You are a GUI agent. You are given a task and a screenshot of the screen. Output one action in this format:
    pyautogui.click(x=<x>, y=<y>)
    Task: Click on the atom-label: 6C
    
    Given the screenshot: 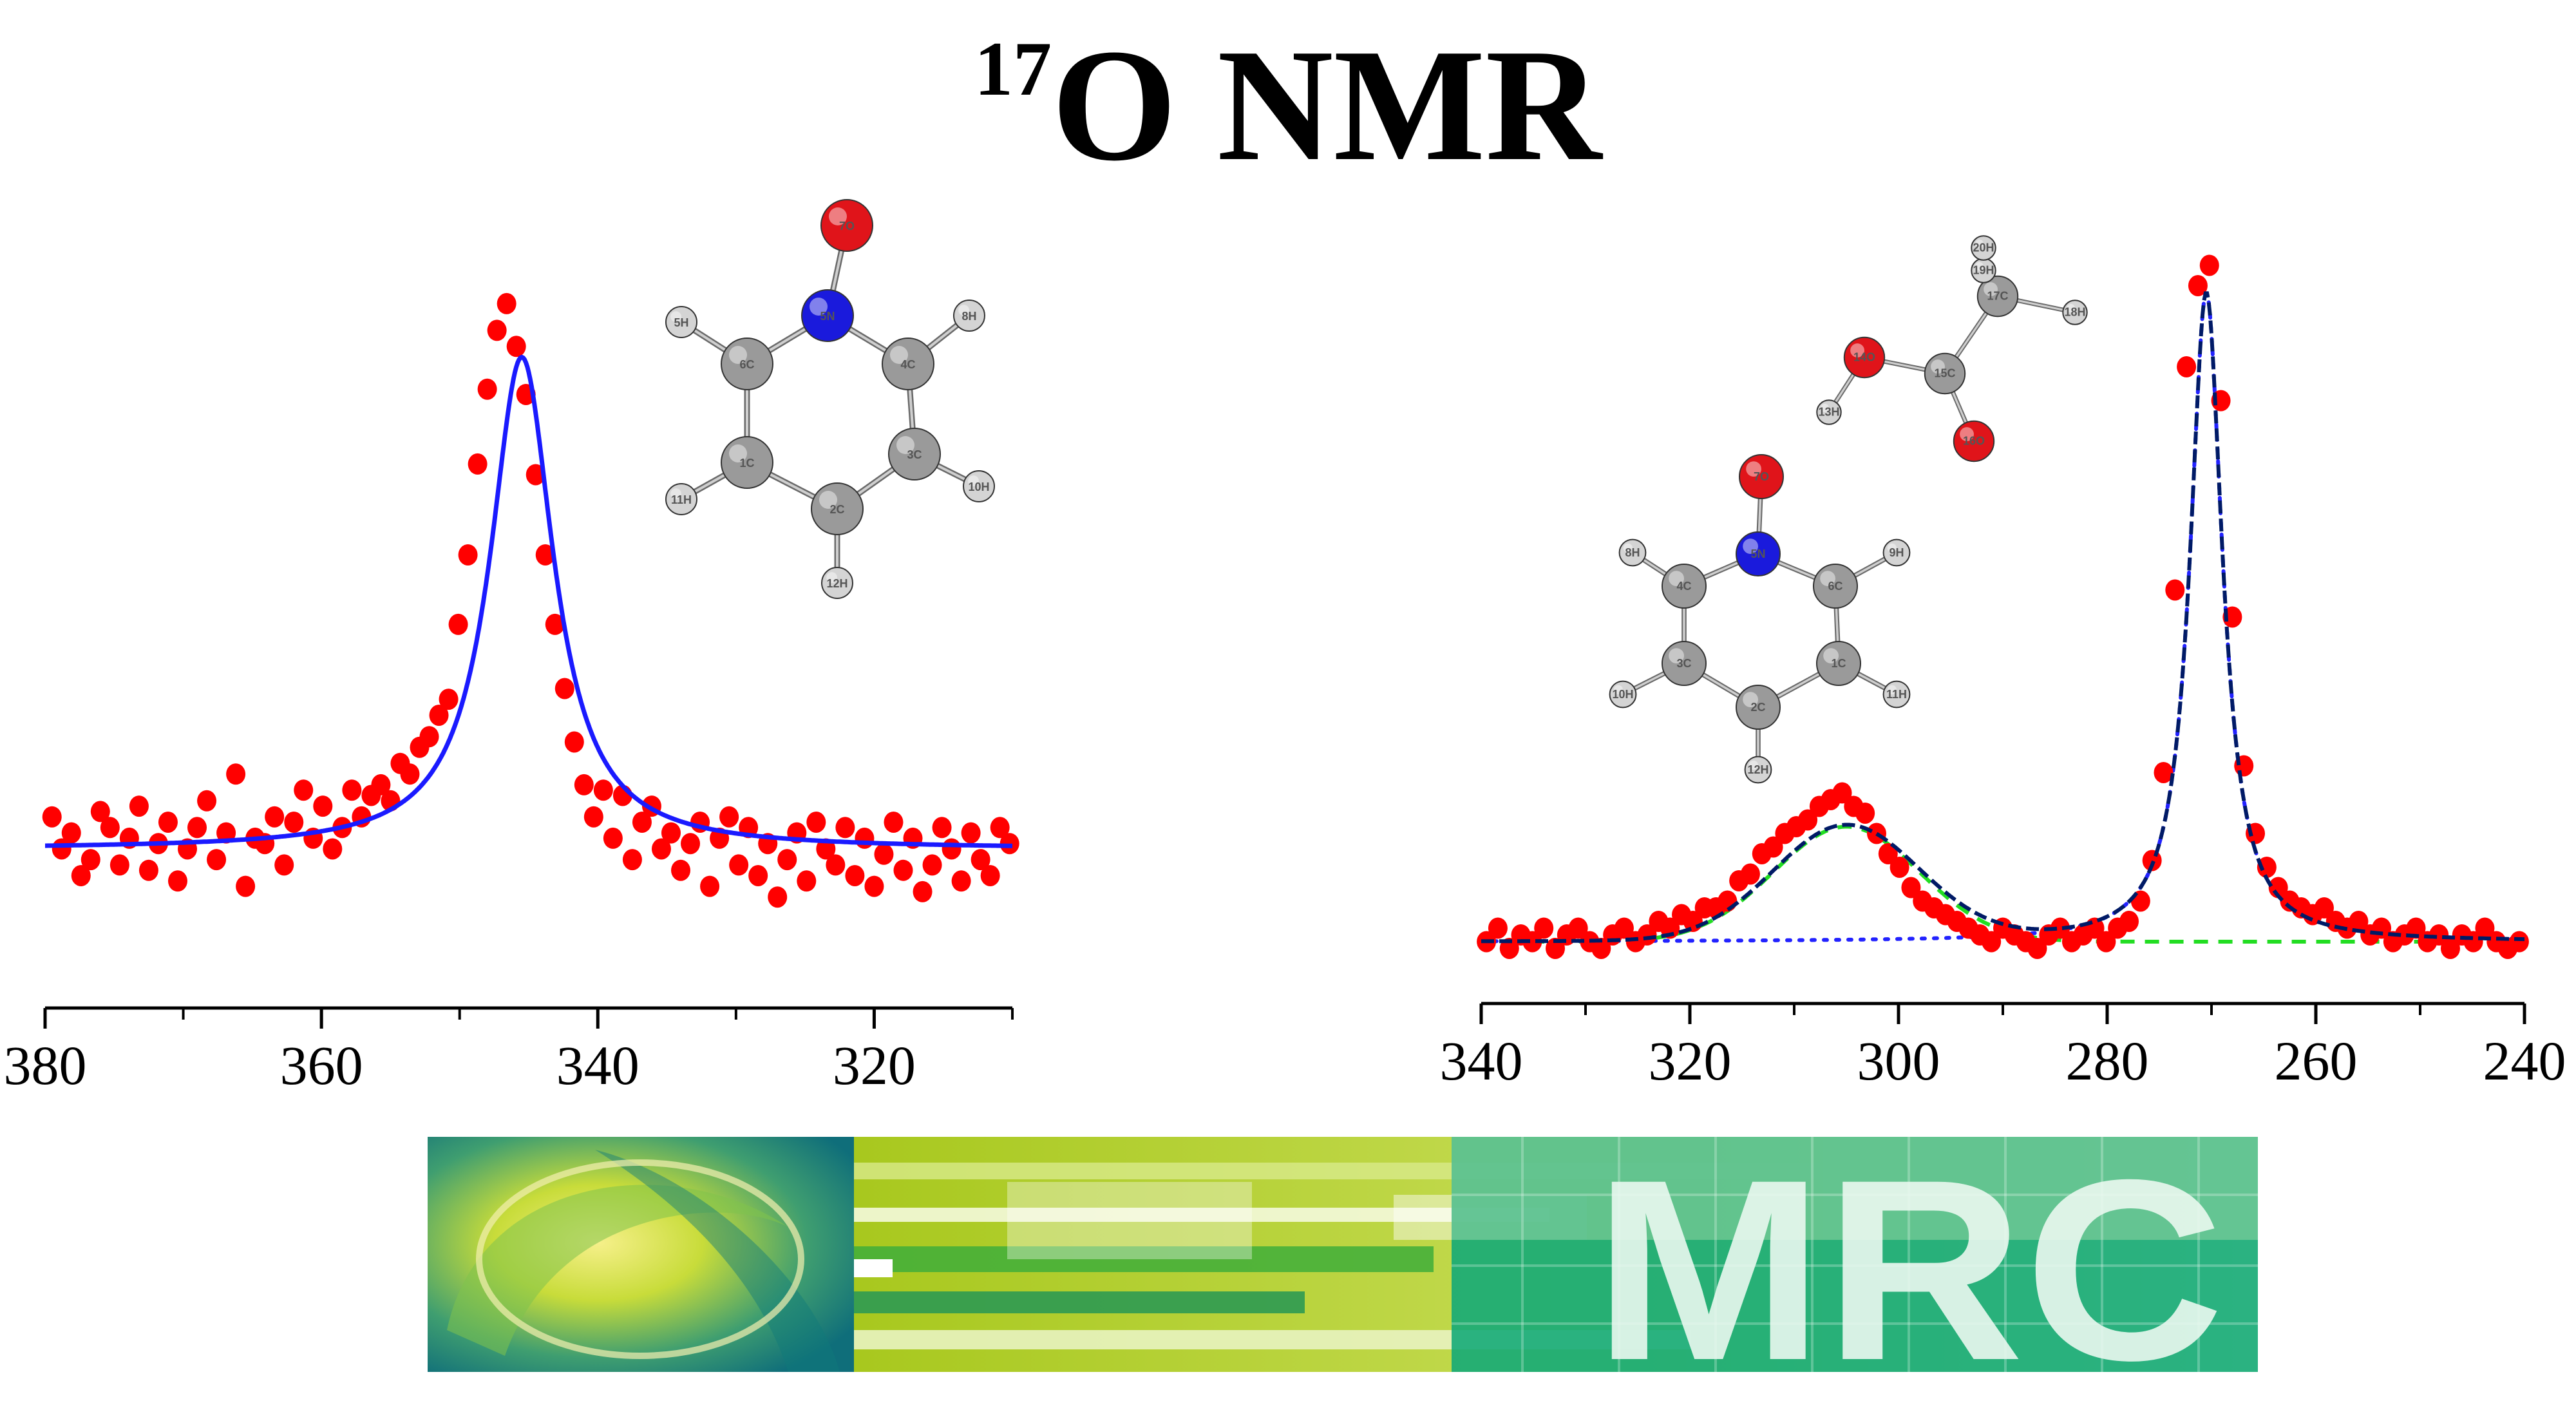 What is the action you would take?
    pyautogui.click(x=747, y=364)
    